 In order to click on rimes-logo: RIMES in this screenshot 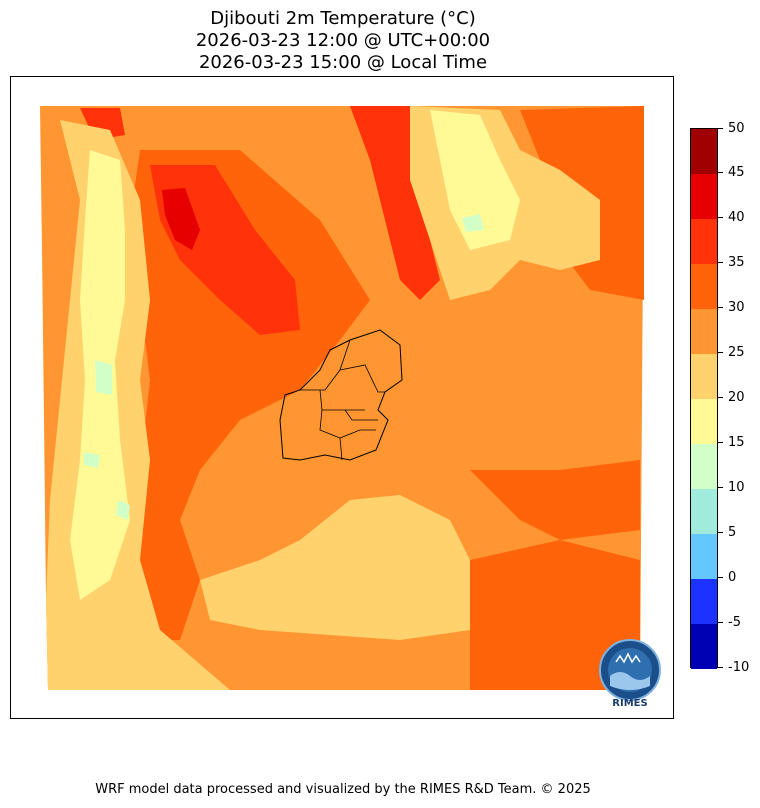, I will do `click(630, 673)`.